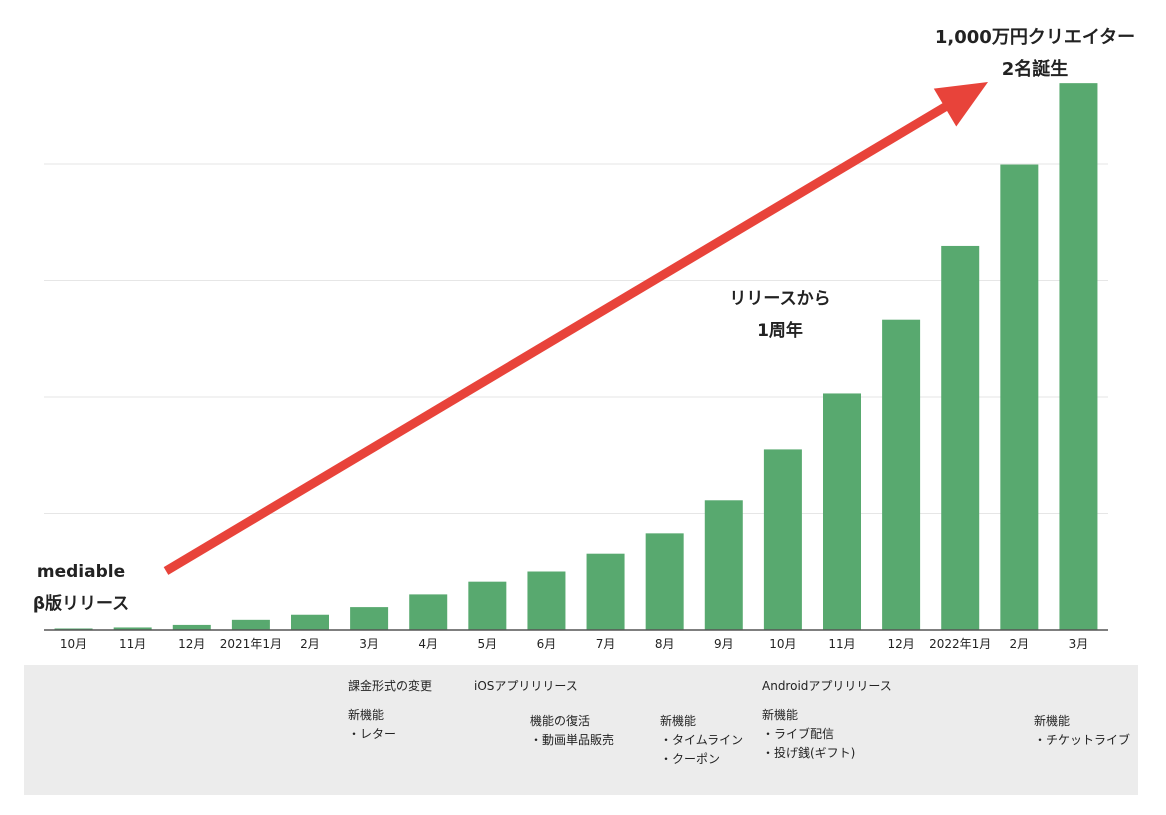  Describe the element at coordinates (780, 299) in the screenshot. I see `annotation-anniversary-line-1: リリースから` at that location.